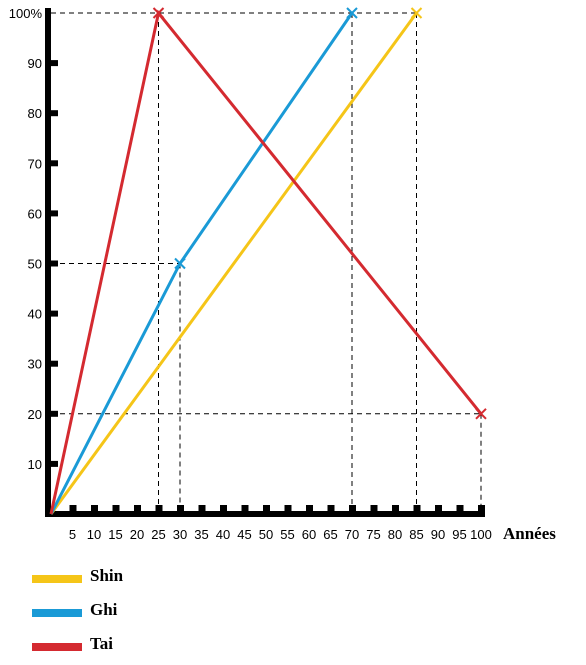 Image resolution: width=586 pixels, height=665 pixels. What do you see at coordinates (330, 534) in the screenshot?
I see `x-tick-label-65: 65` at bounding box center [330, 534].